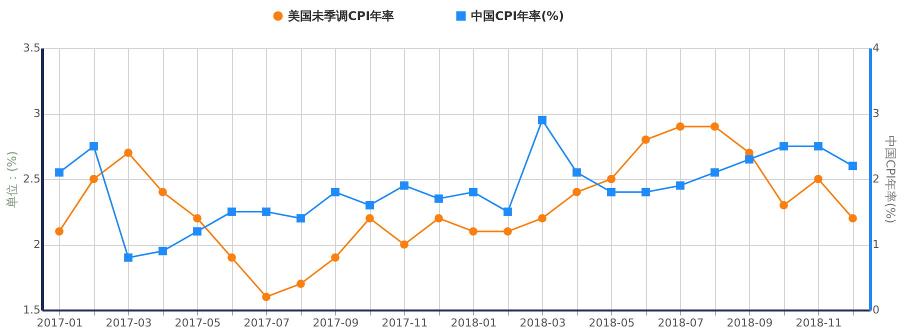  What do you see at coordinates (876, 310) in the screenshot?
I see `y2-tick-label: 0` at bounding box center [876, 310].